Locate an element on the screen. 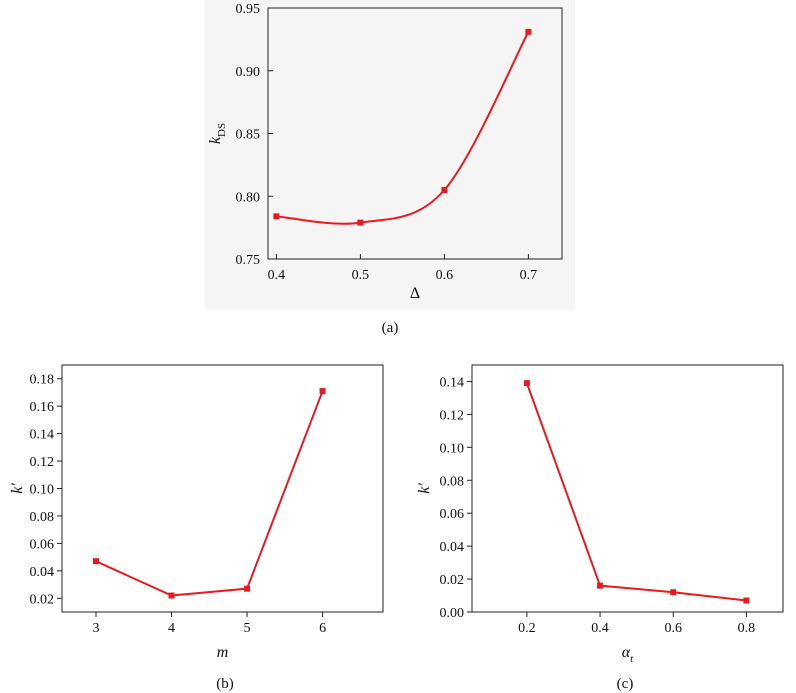 The image size is (796, 693). panel-a-y-tick-label: 0.80 is located at coordinates (248, 197).